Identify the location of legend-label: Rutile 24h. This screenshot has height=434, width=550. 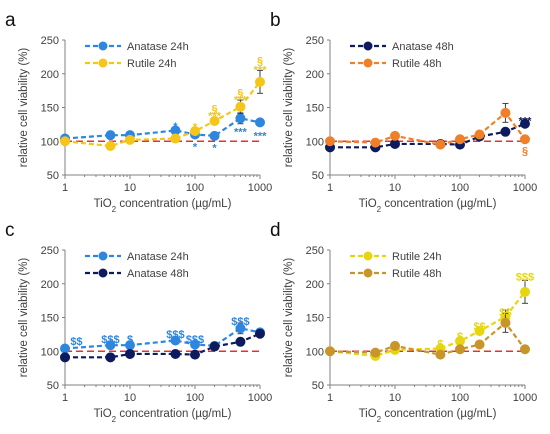
(152, 64).